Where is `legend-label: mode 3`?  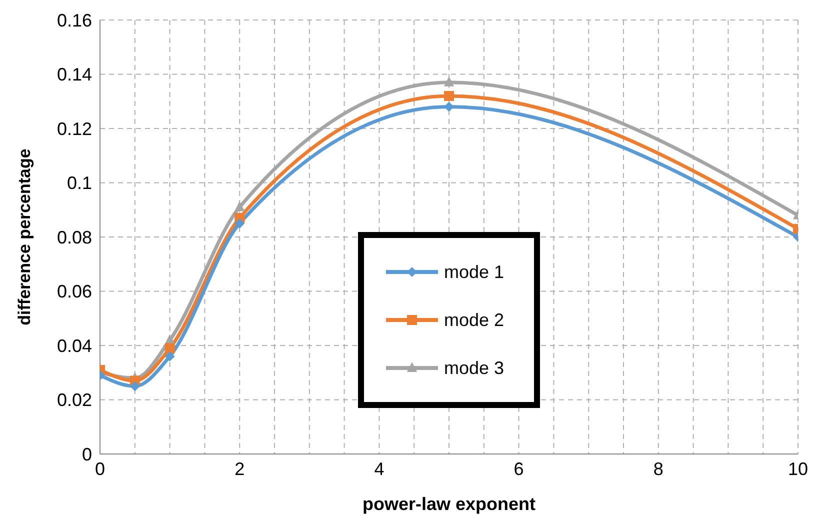 legend-label: mode 3 is located at coordinates (474, 368).